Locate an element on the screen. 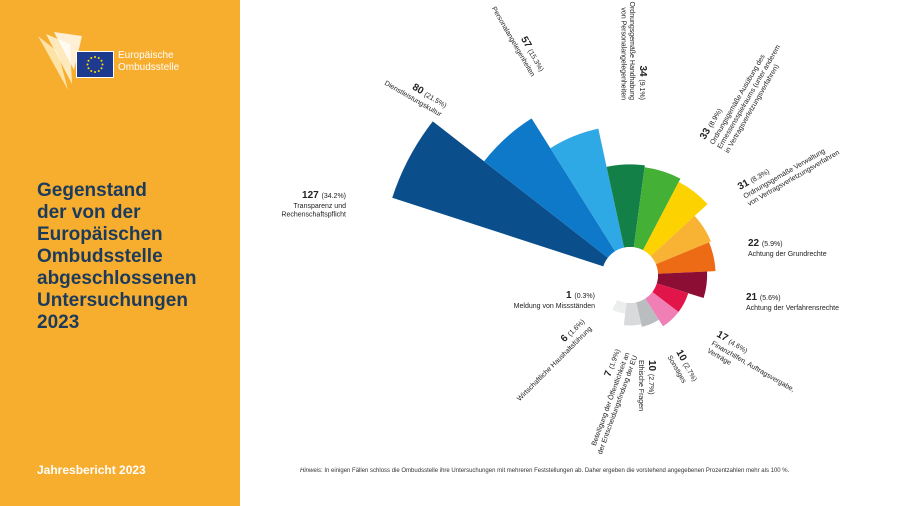 The width and height of the screenshot is (900, 506). slice-category: Wirtschaftliche Haushaltsführung is located at coordinates (554, 363).